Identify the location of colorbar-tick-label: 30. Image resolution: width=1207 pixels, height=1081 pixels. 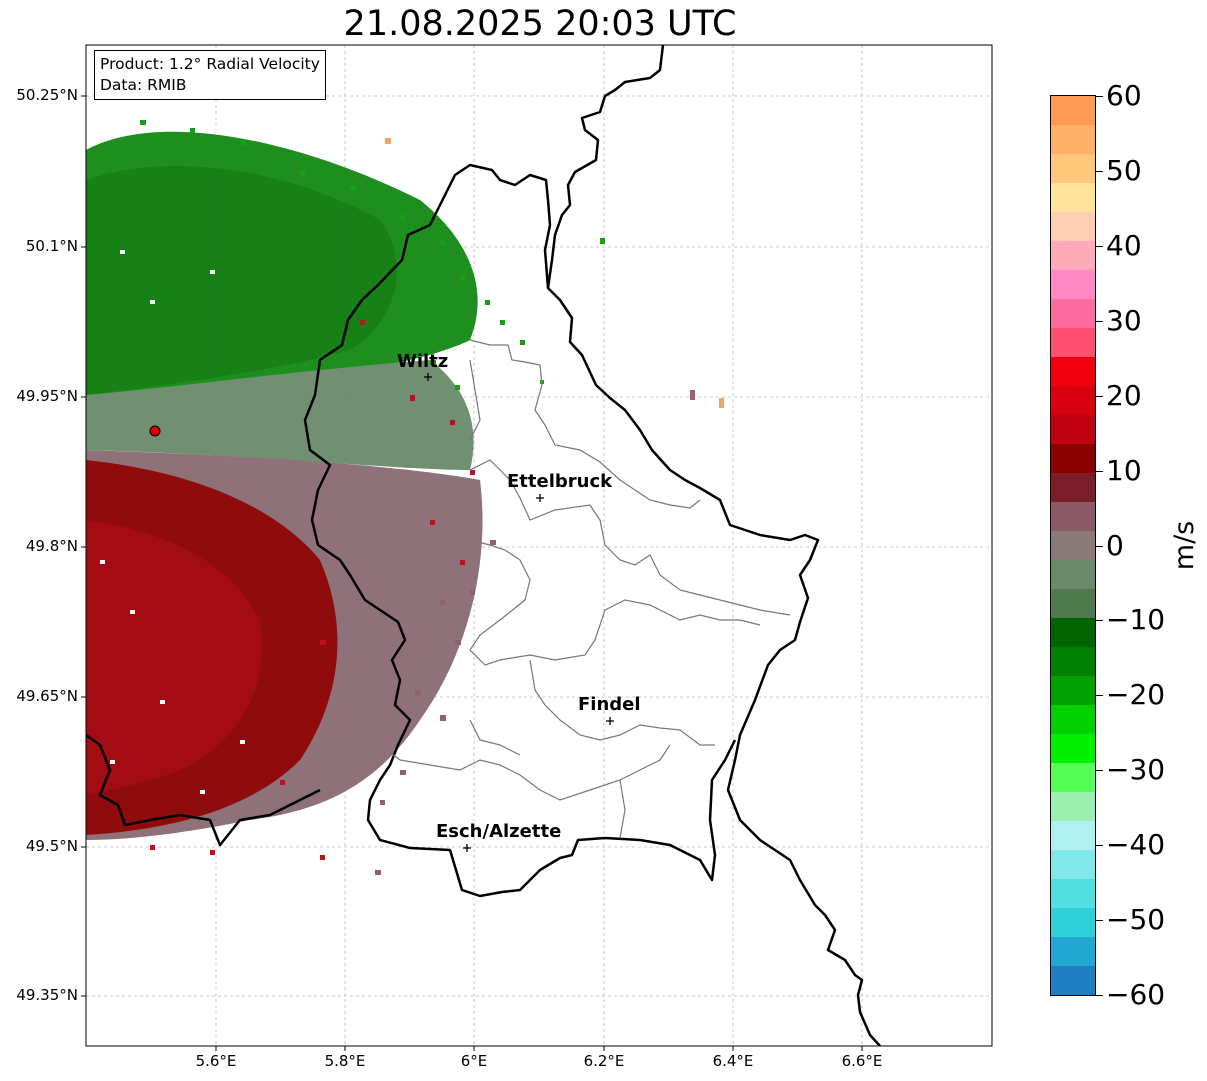
(1124, 320).